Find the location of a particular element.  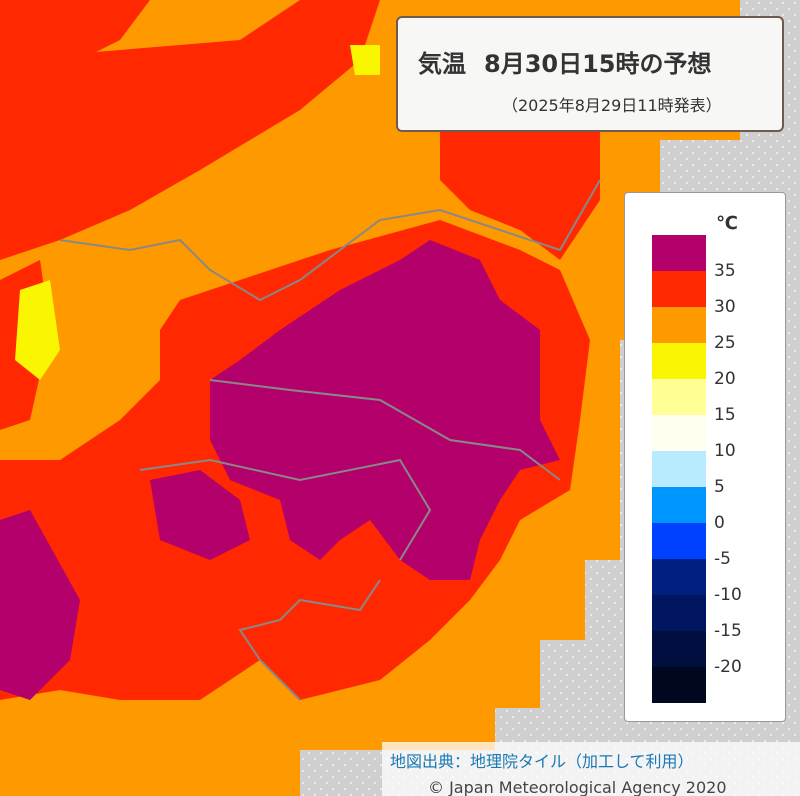

legend-label: 25 is located at coordinates (725, 343).